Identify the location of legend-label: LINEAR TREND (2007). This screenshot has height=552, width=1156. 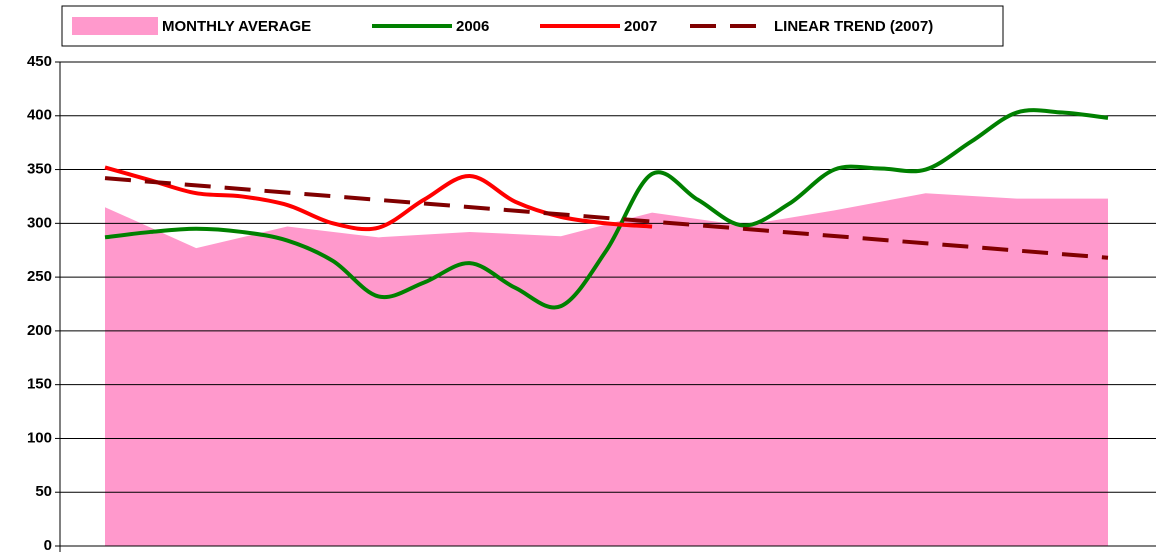
(853, 26).